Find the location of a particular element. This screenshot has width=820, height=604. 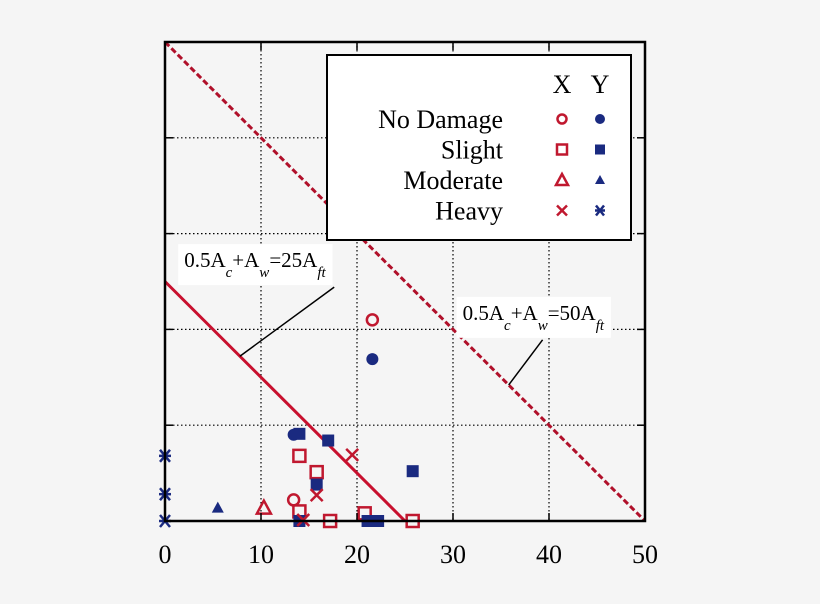

x-tick-label: 40 is located at coordinates (549, 554).